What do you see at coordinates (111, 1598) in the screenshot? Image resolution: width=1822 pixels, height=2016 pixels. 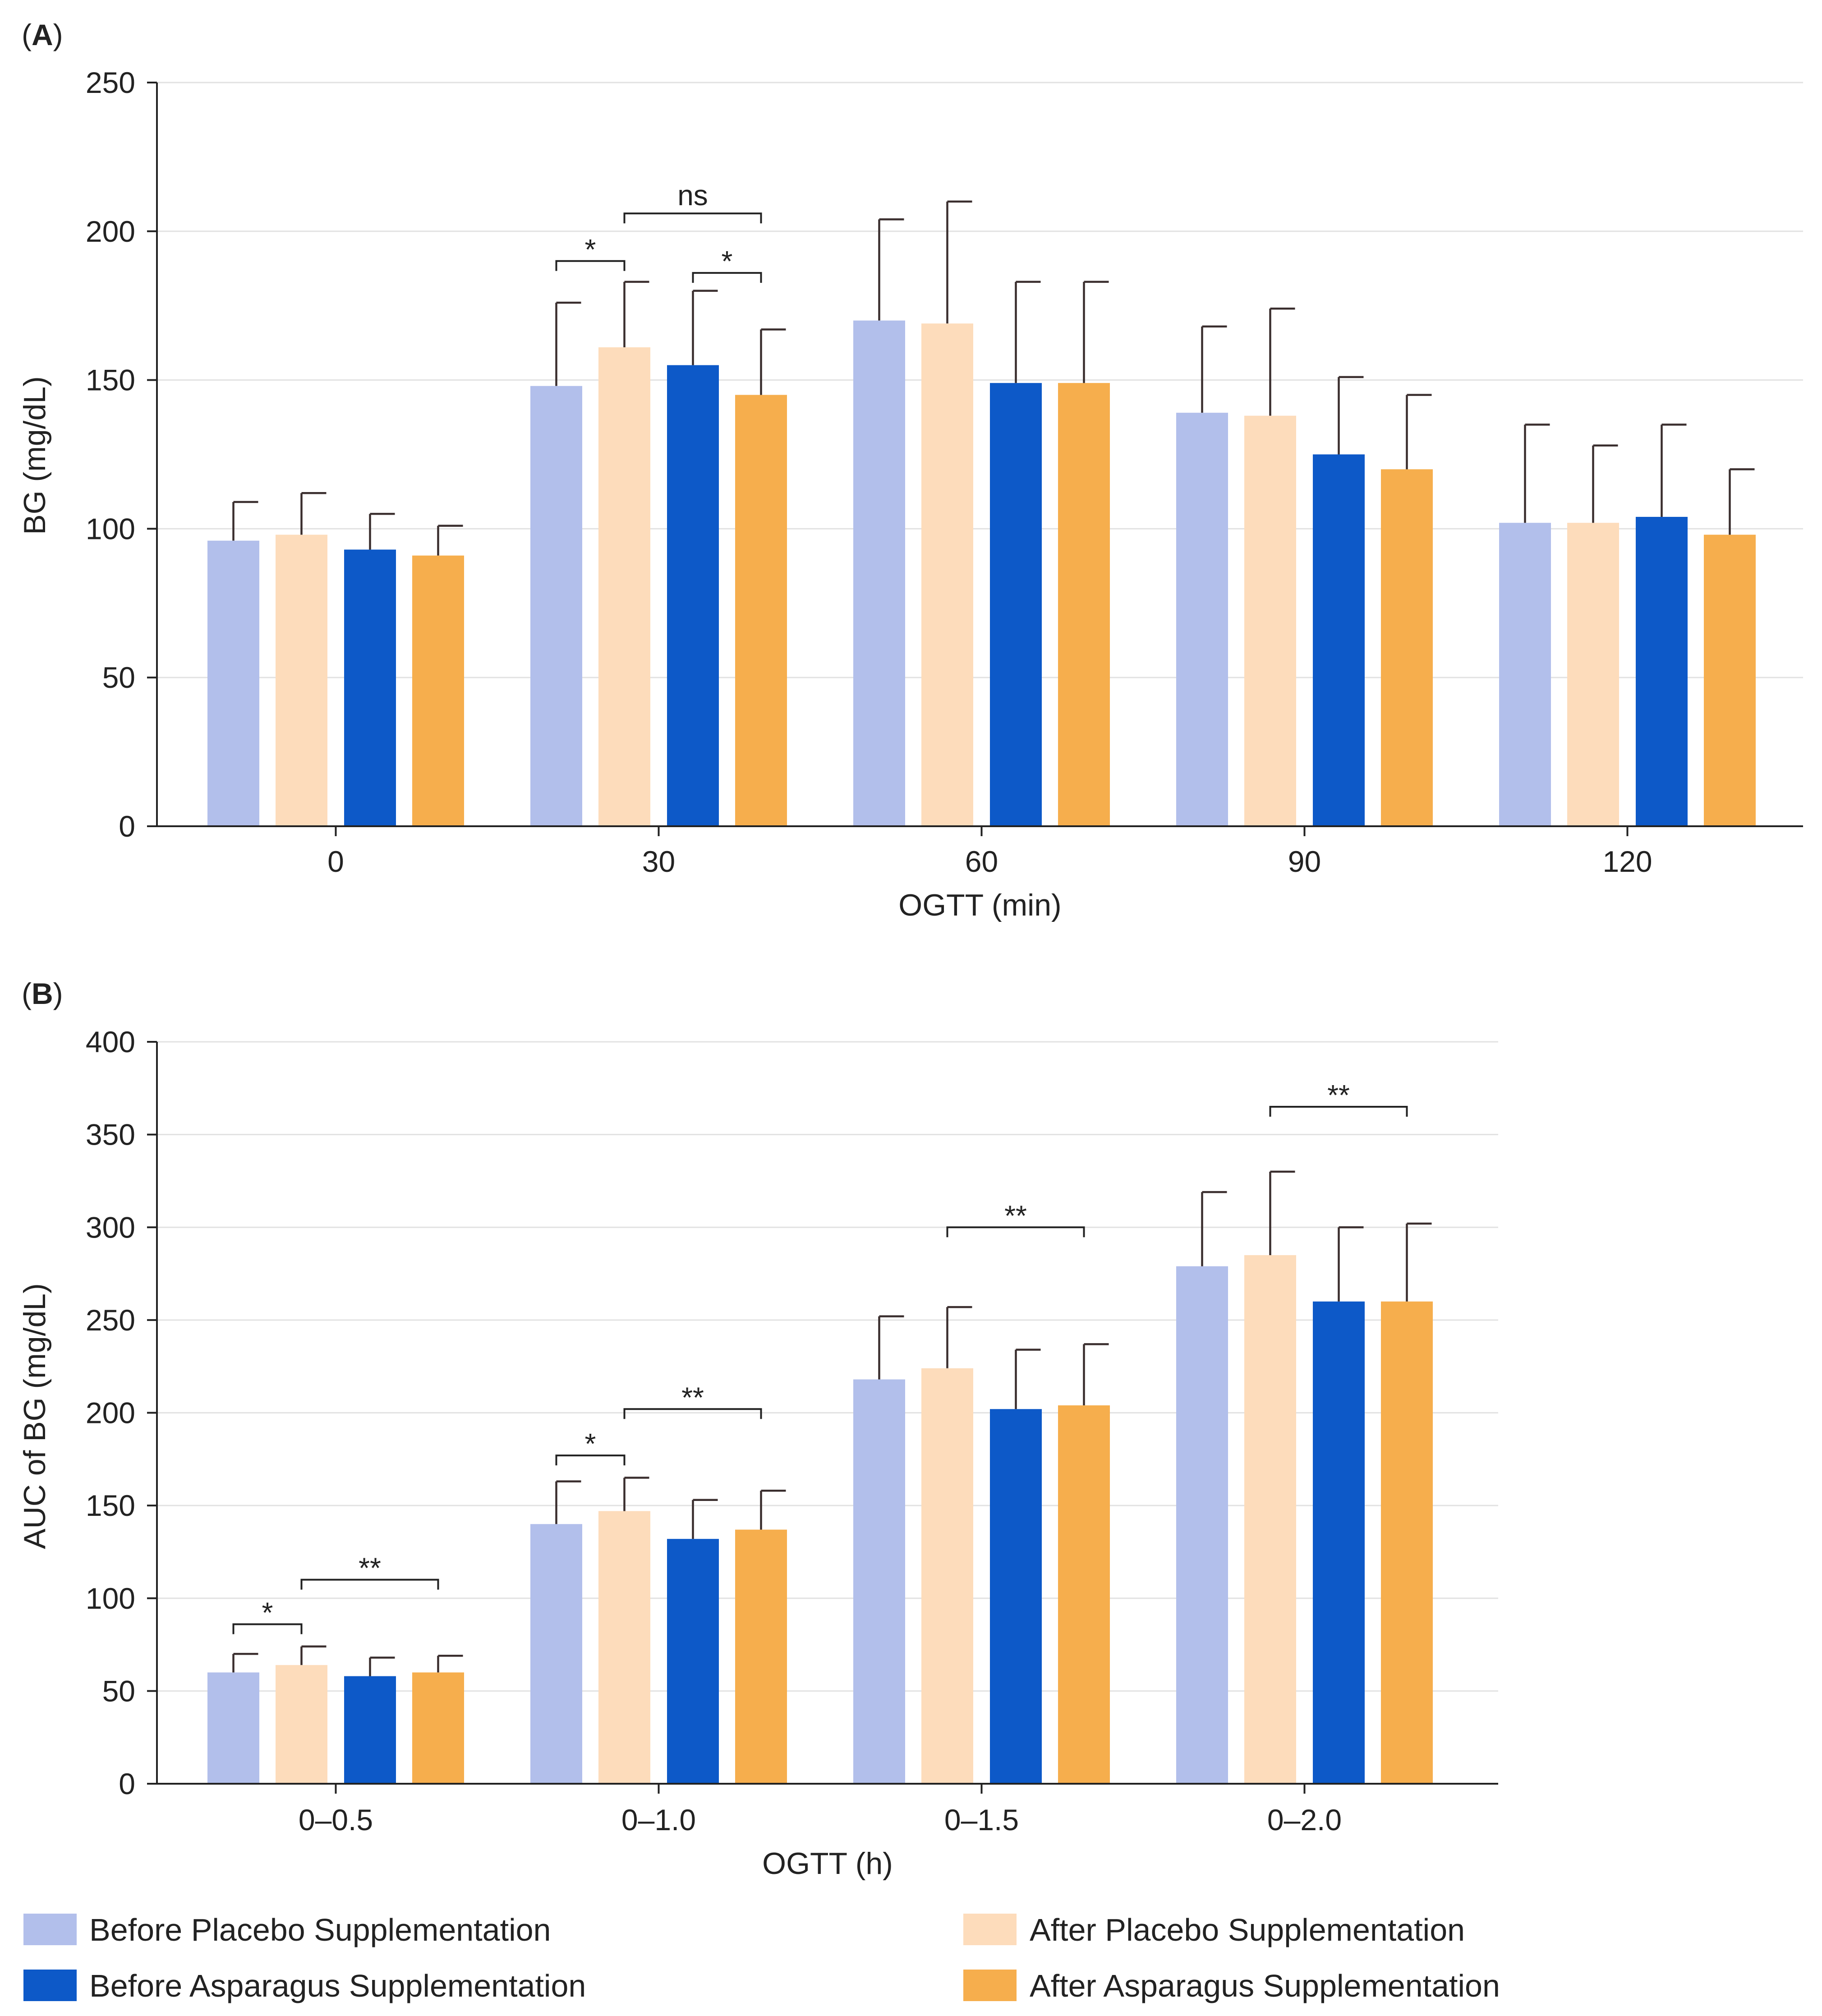 I see `panel-b-y-tick-label-100: 100` at bounding box center [111, 1598].